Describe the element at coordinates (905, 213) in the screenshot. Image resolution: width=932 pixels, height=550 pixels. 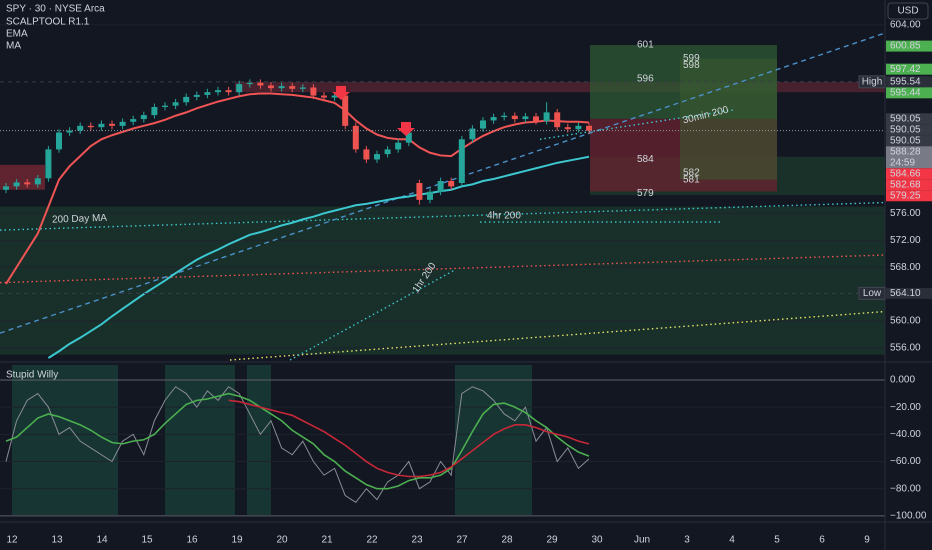
I see `price-tick-label: 576.00` at that location.